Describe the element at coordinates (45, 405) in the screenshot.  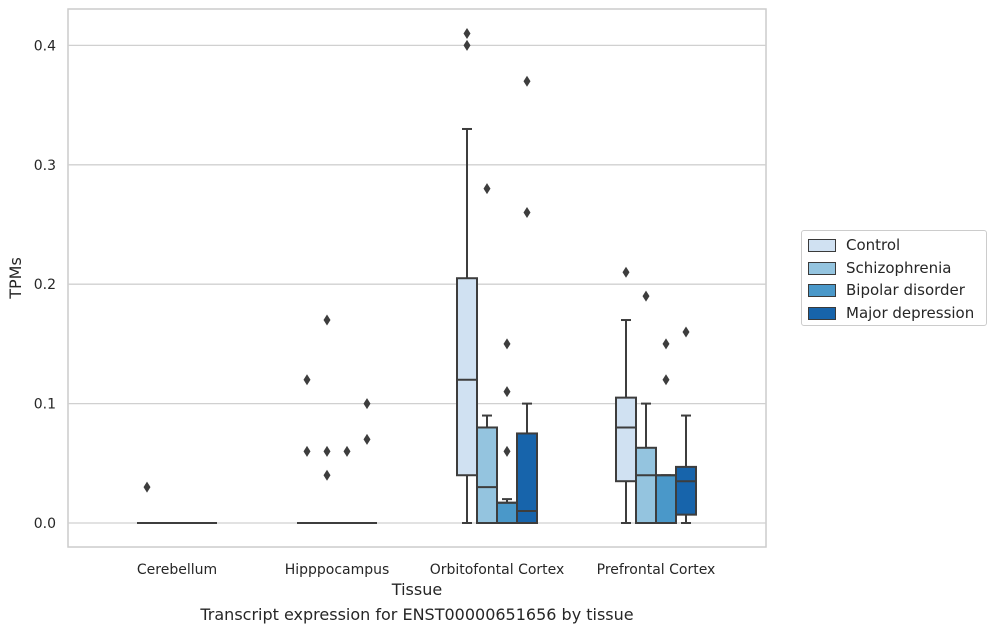
I see `y-tick-label: 0.1` at that location.